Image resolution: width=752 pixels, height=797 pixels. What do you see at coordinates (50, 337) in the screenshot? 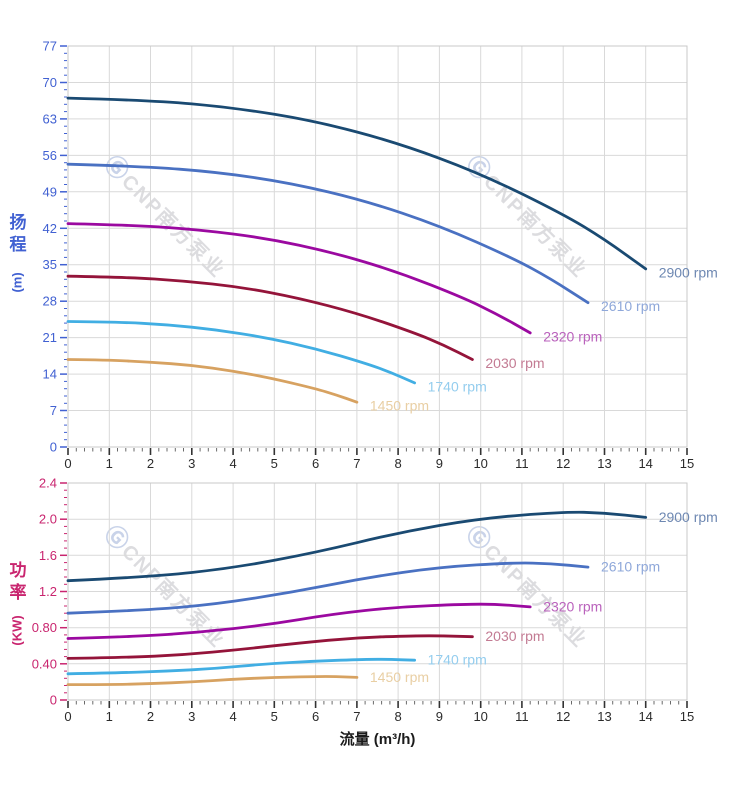
I see `y-tick-label: 21` at bounding box center [50, 337].